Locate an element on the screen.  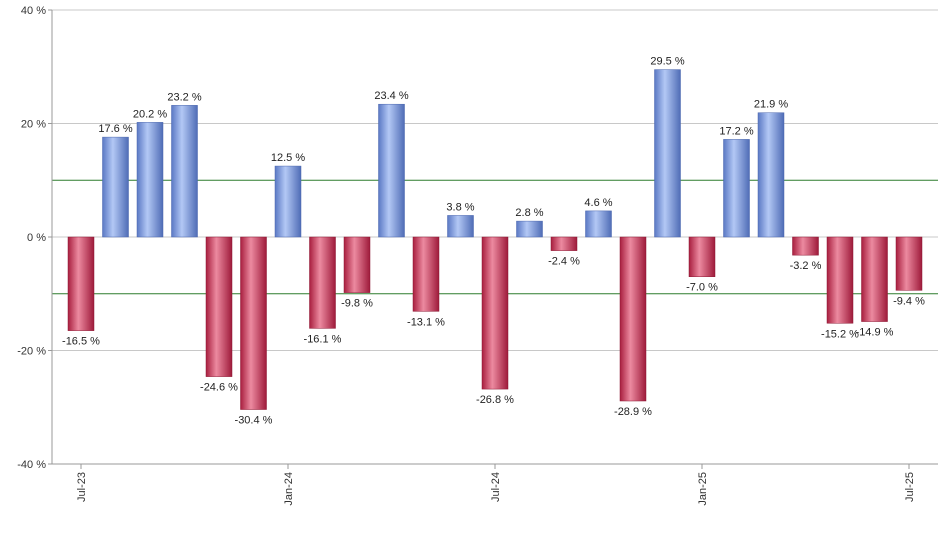
data-label: -16.5 % is located at coordinates (81, 342).